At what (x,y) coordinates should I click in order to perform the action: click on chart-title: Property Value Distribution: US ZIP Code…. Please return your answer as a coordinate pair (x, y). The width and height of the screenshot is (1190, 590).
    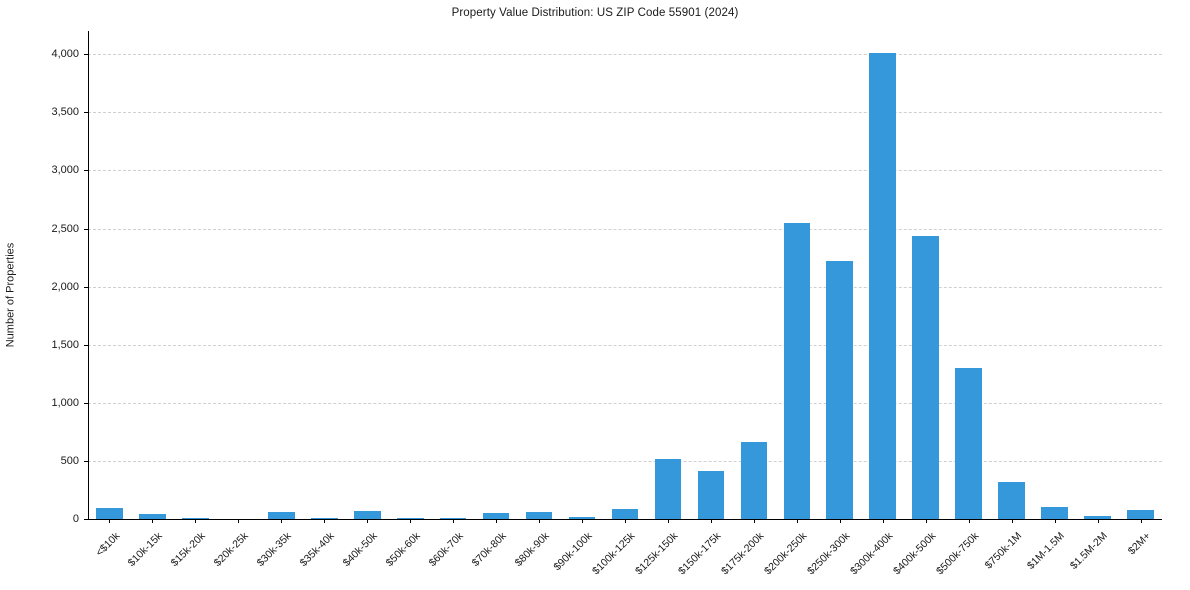
    Looking at the image, I should click on (595, 13).